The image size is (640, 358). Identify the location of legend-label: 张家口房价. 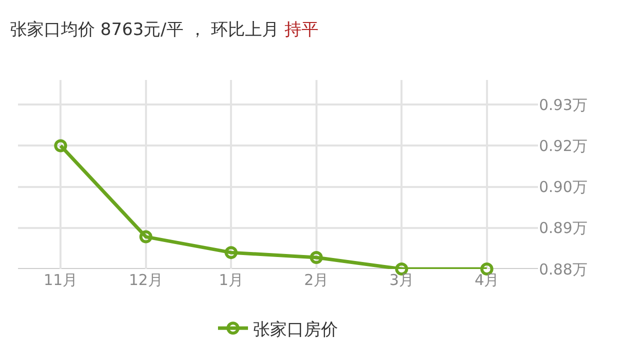
(295, 330).